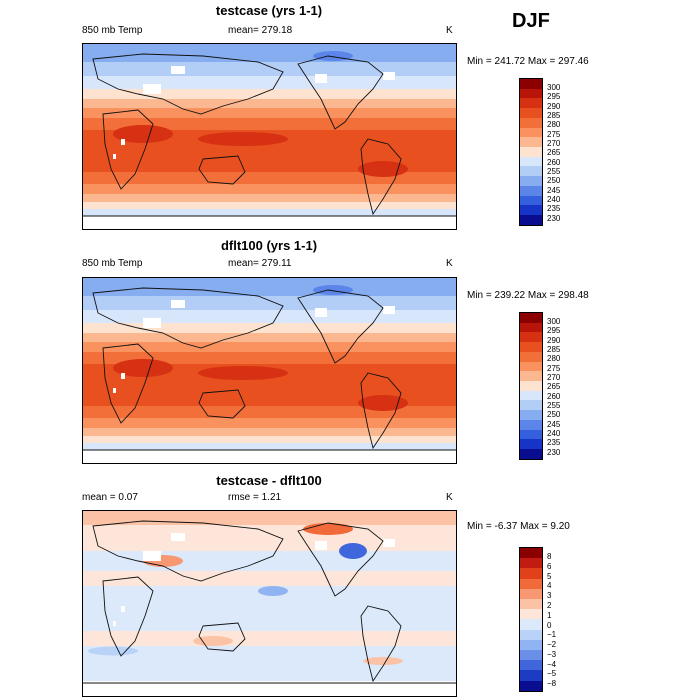  I want to click on colorbar-label: 2, so click(549, 605).